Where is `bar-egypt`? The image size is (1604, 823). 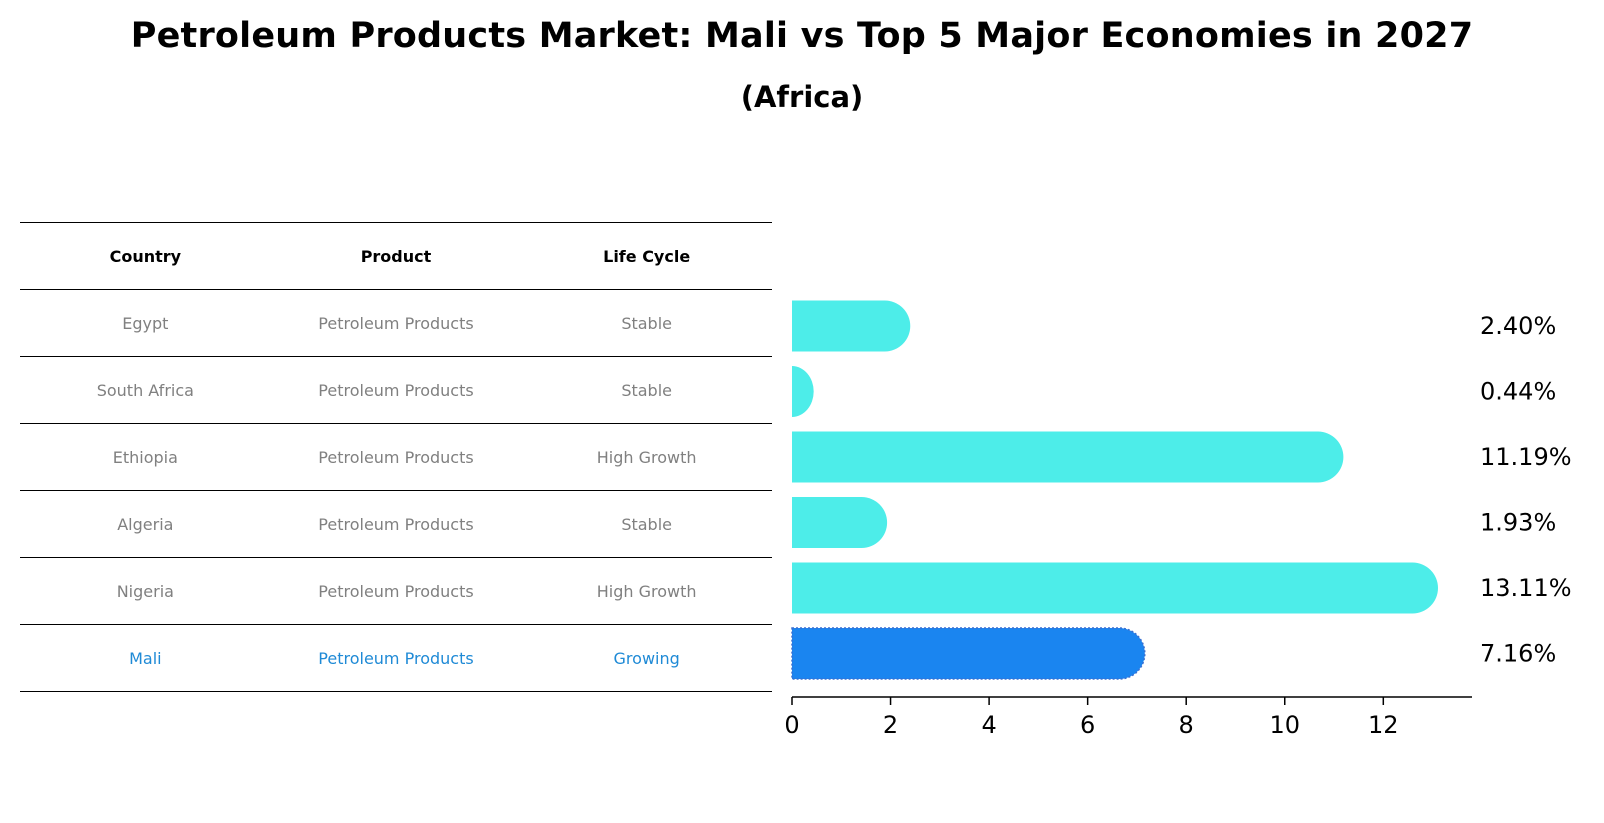 bar-egypt is located at coordinates (851, 326).